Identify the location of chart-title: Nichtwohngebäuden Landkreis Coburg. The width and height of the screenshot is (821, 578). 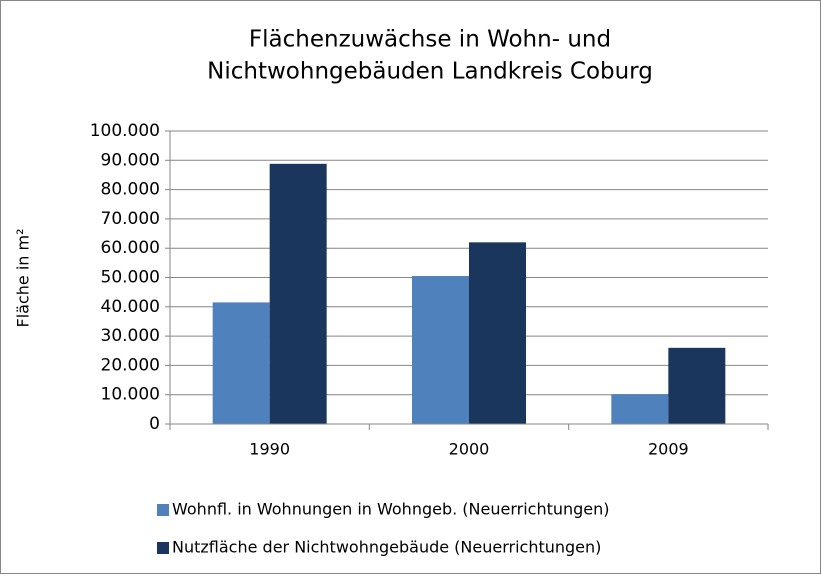
(430, 72).